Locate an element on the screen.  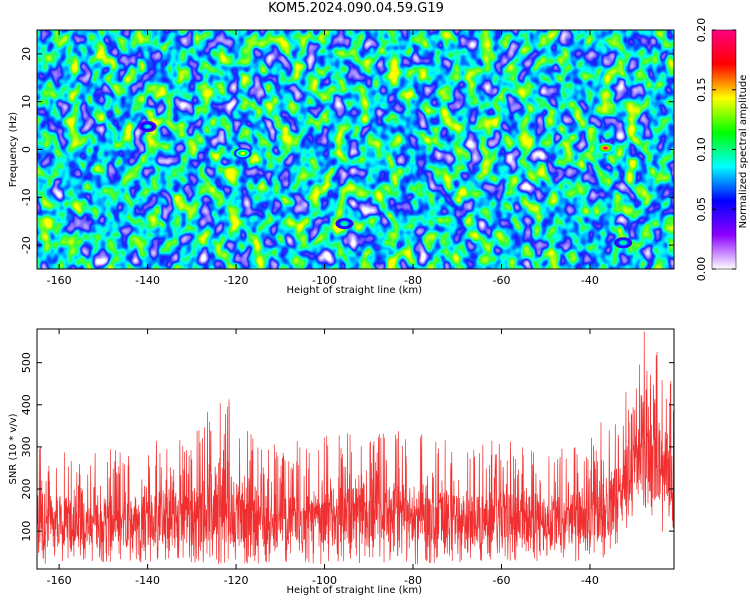
colorbar-tick-label: 0.20 is located at coordinates (701, 30).